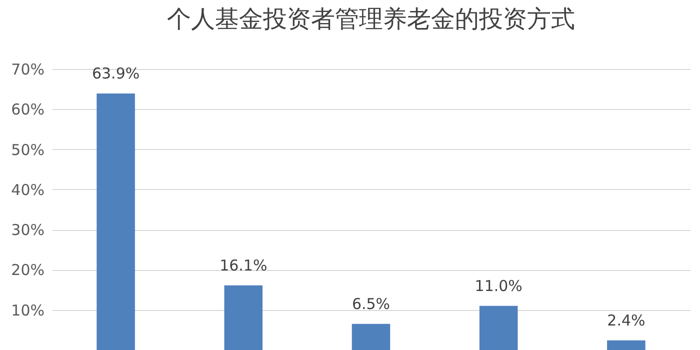 This screenshot has width=700, height=350. Describe the element at coordinates (498, 285) in the screenshot. I see `data-label: 11.0%` at that location.